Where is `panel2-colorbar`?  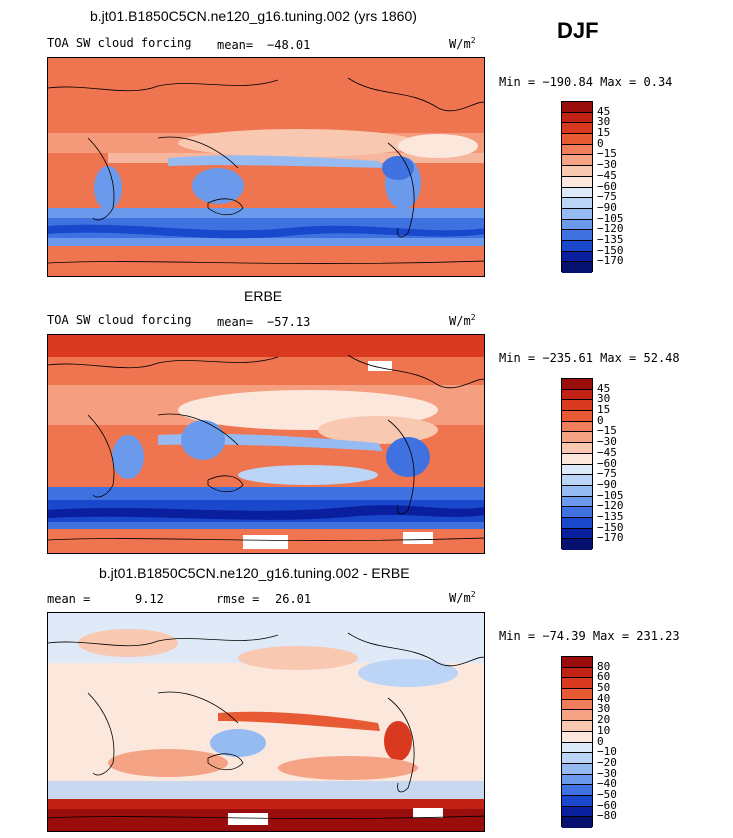 panel2-colorbar is located at coordinates (577, 464).